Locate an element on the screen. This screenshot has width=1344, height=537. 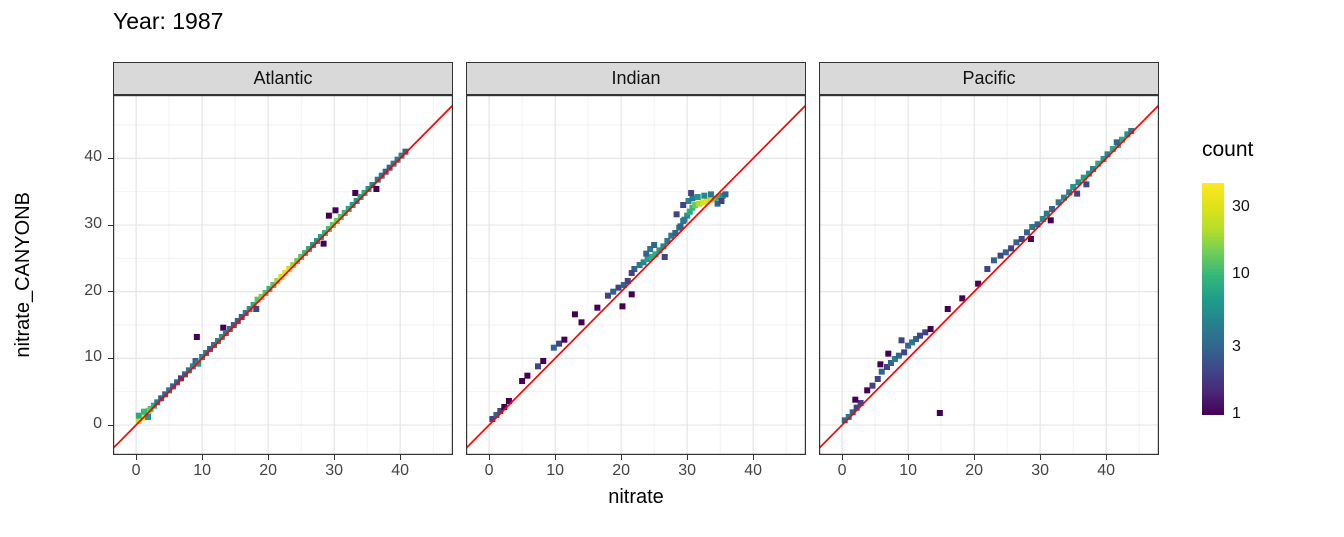
y-tick-label: 30 is located at coordinates (93, 223).